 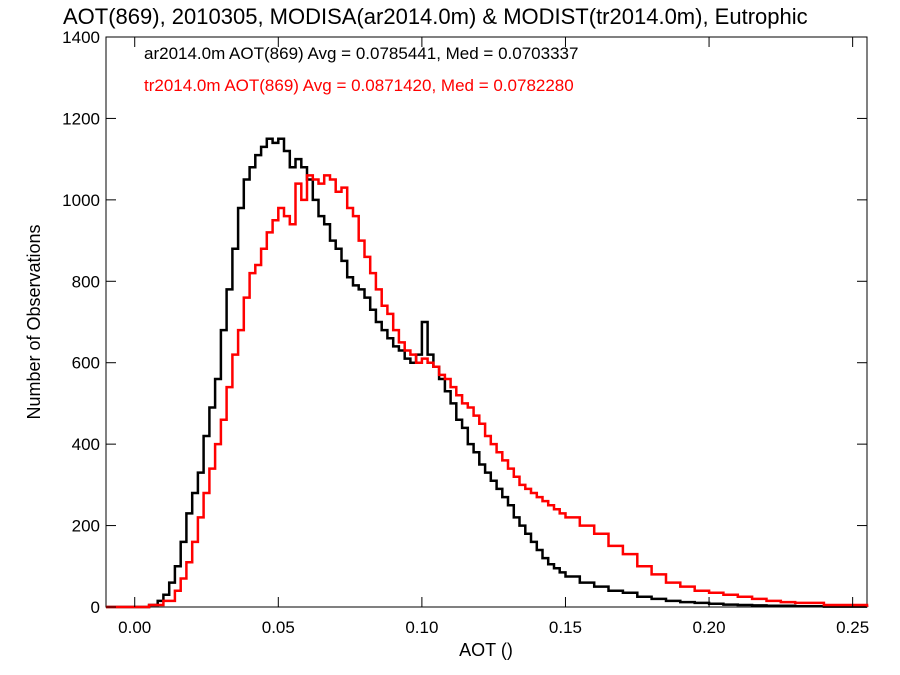 What do you see at coordinates (81, 37) in the screenshot?
I see `y-tick-label: 1400` at bounding box center [81, 37].